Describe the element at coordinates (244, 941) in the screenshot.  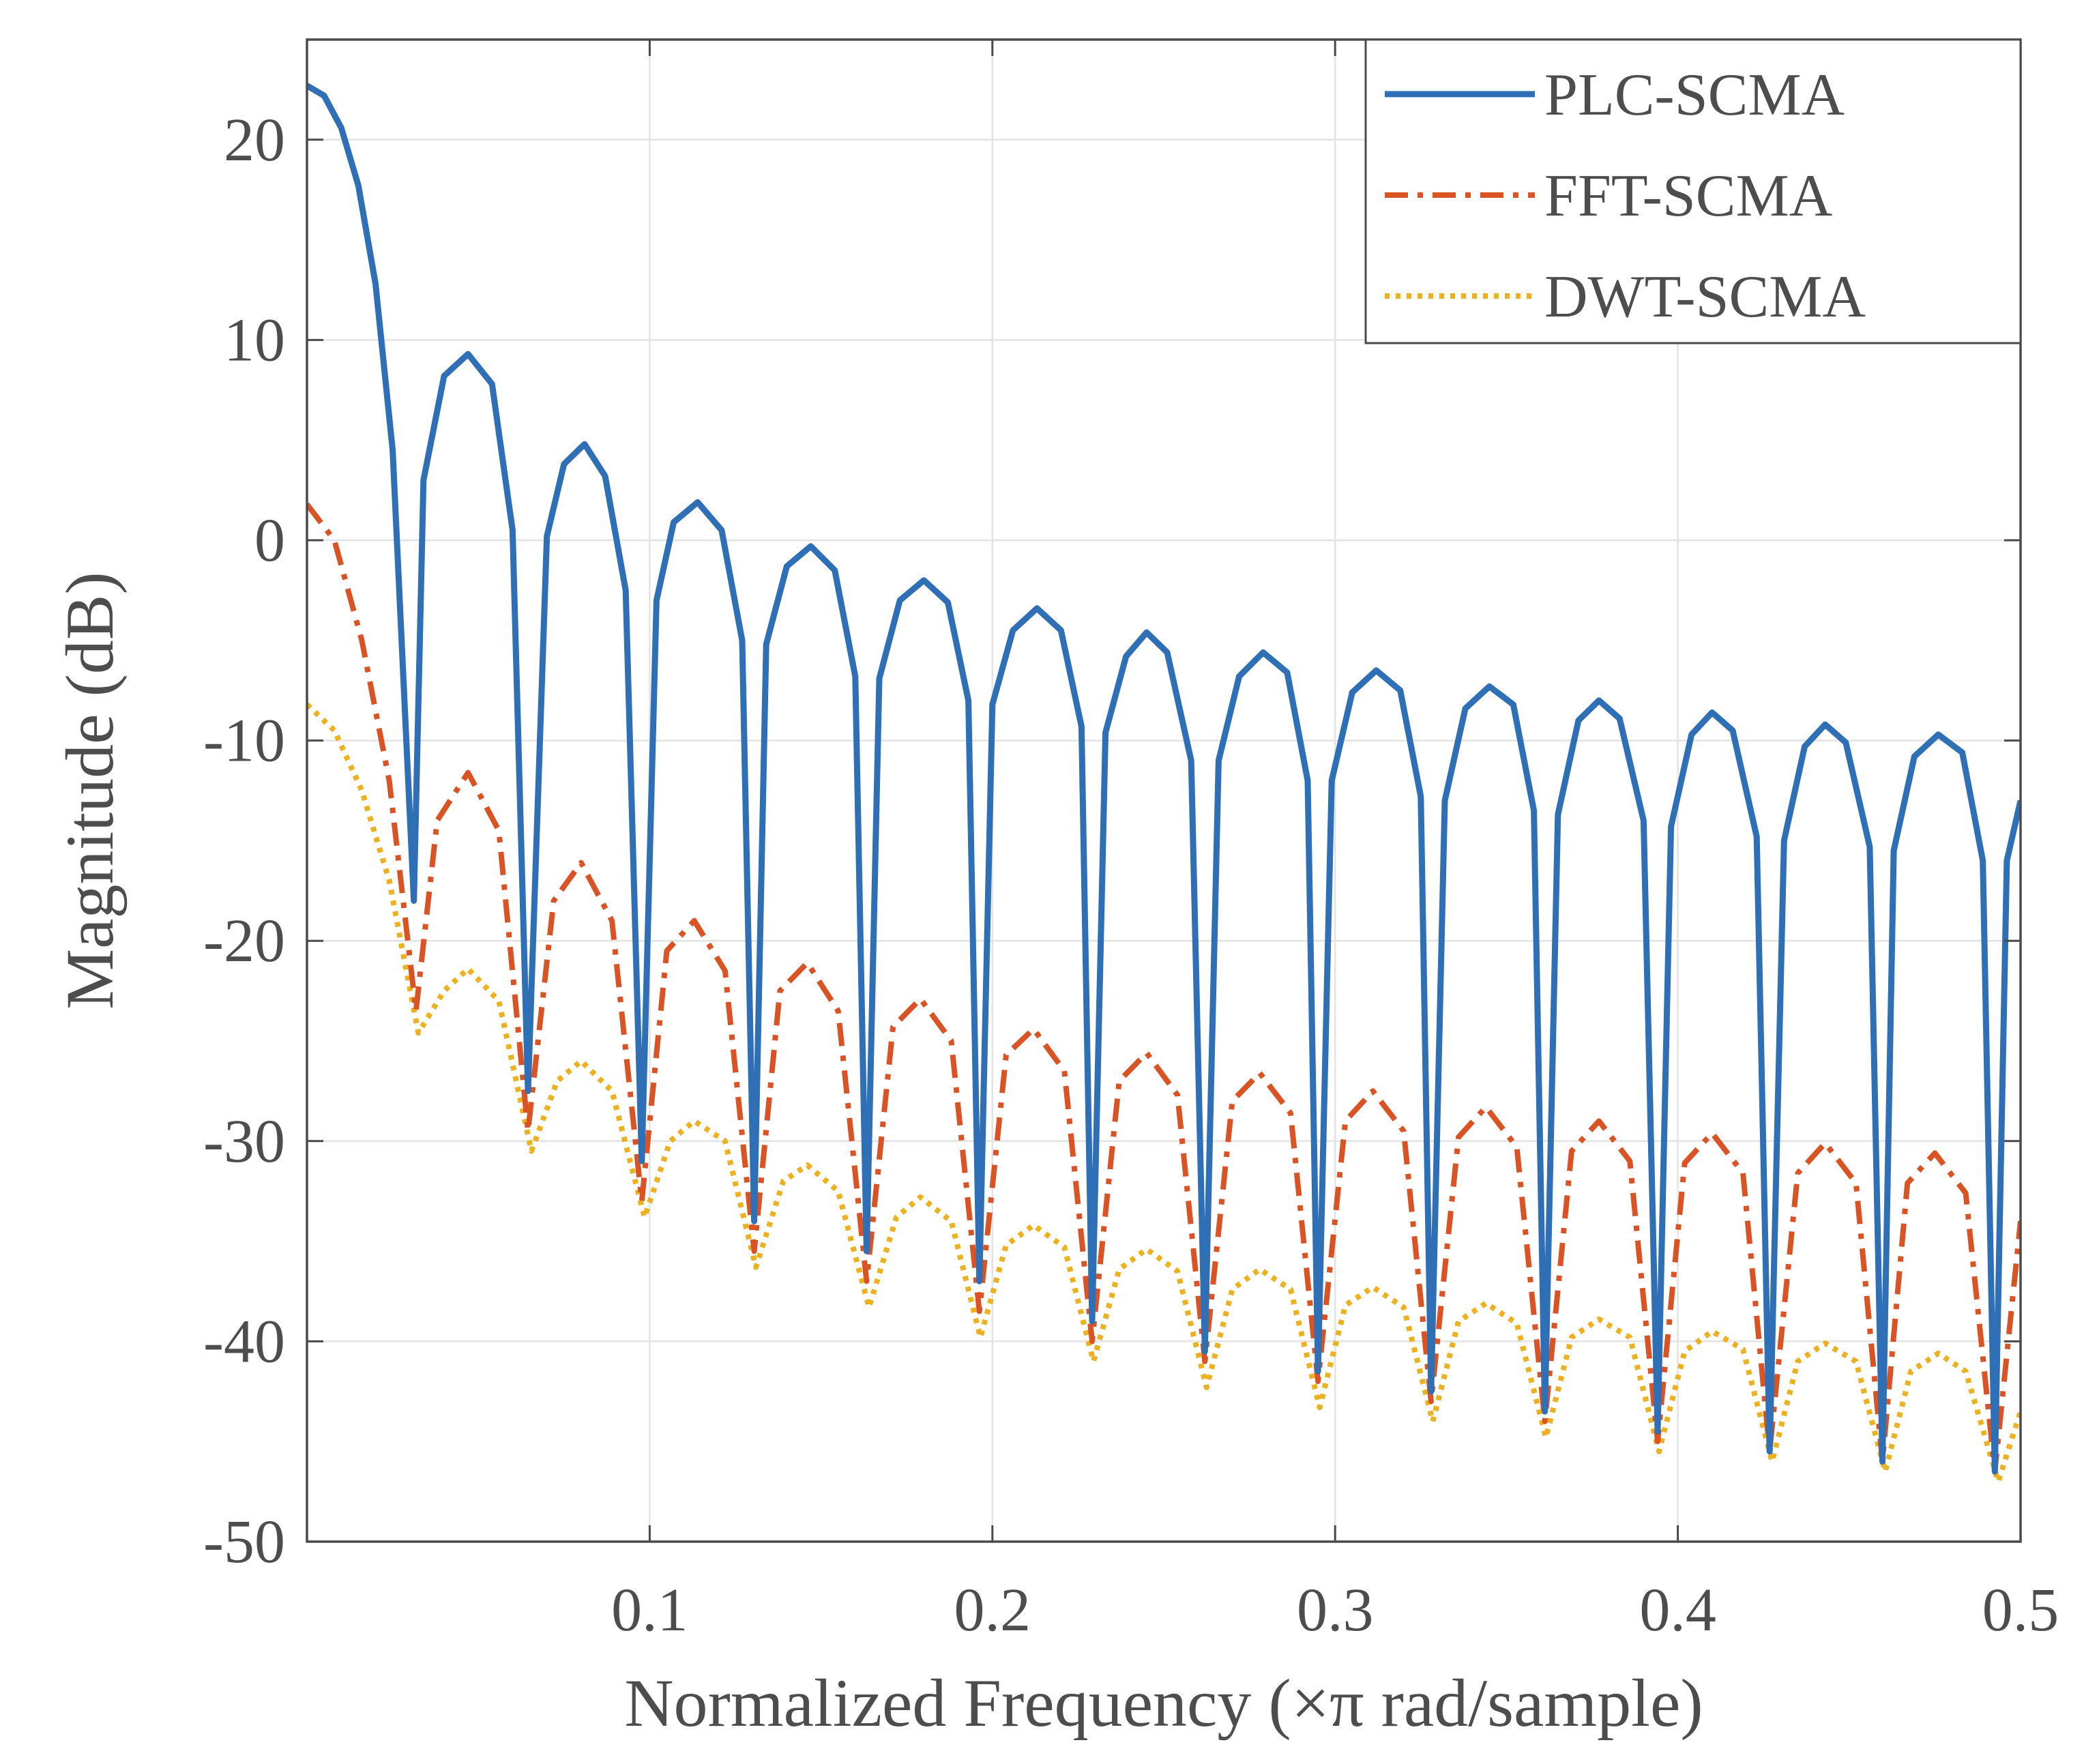
I see `y-tick-label: -20` at that location.